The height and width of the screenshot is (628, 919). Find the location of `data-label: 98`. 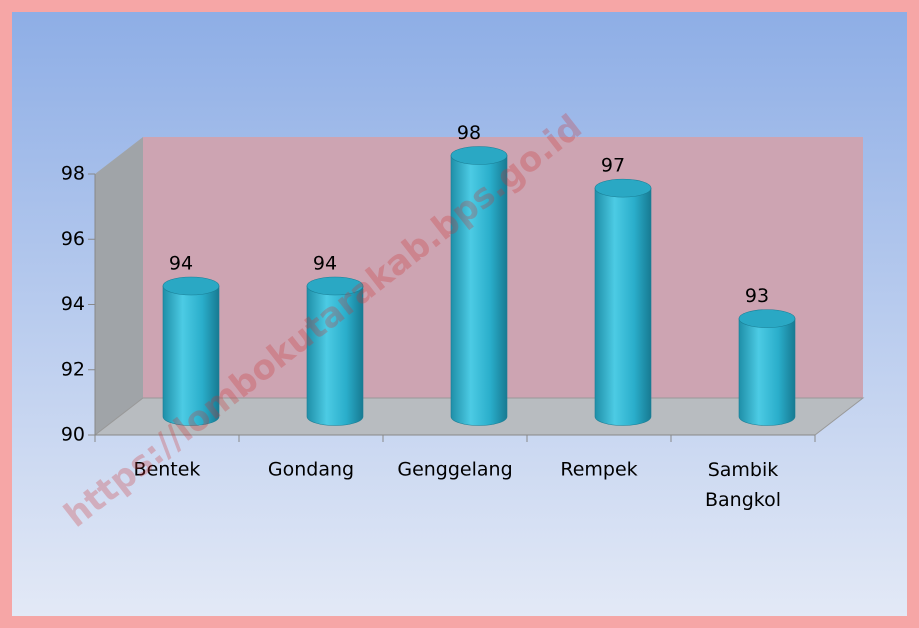

data-label: 98 is located at coordinates (469, 133).